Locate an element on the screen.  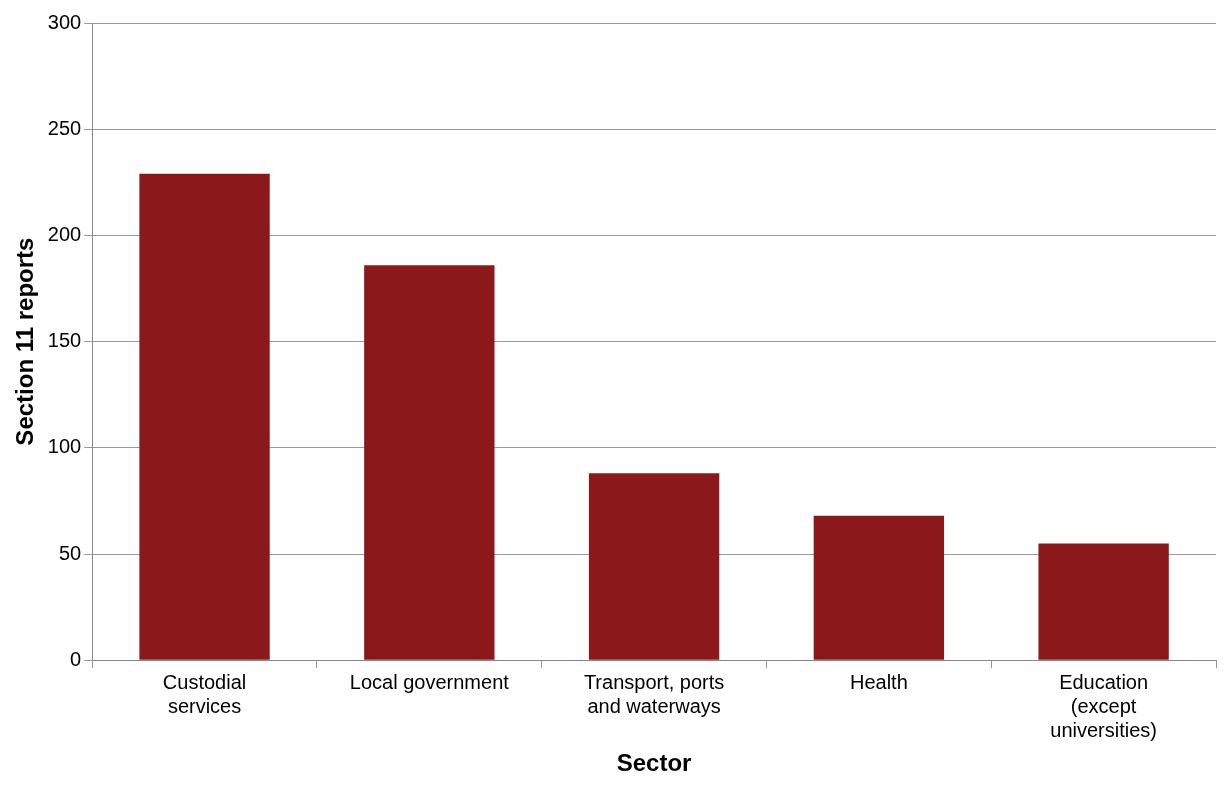
x-tick-label: Transport, ports and waterways is located at coordinates (654, 693).